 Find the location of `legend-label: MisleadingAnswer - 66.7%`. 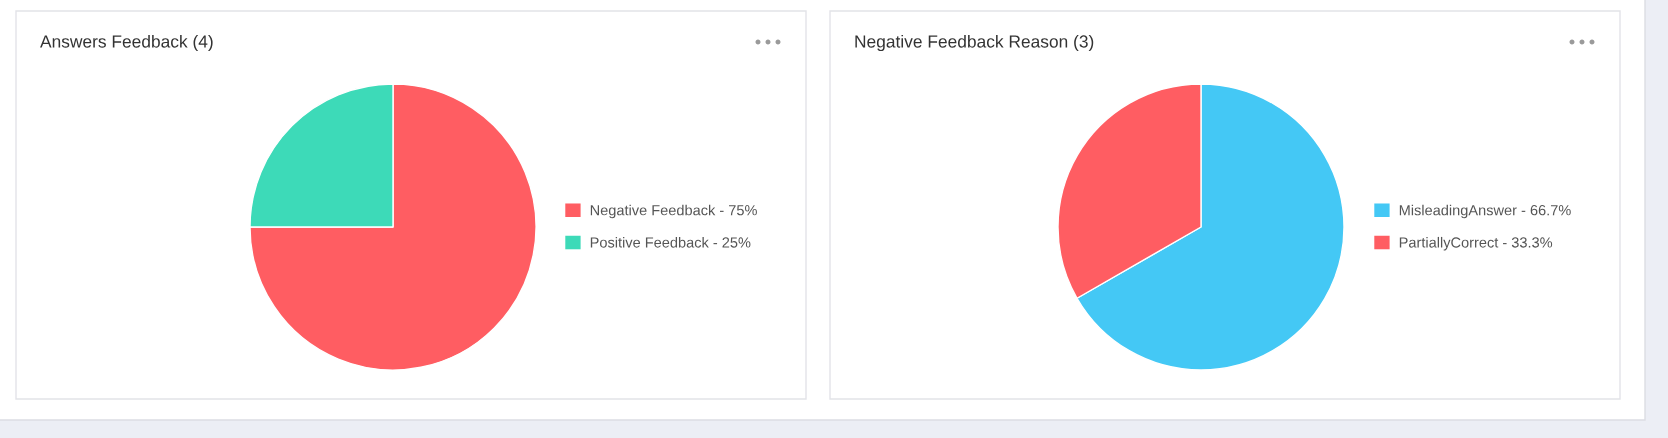

legend-label: MisleadingAnswer - 66.7% is located at coordinates (1485, 211).